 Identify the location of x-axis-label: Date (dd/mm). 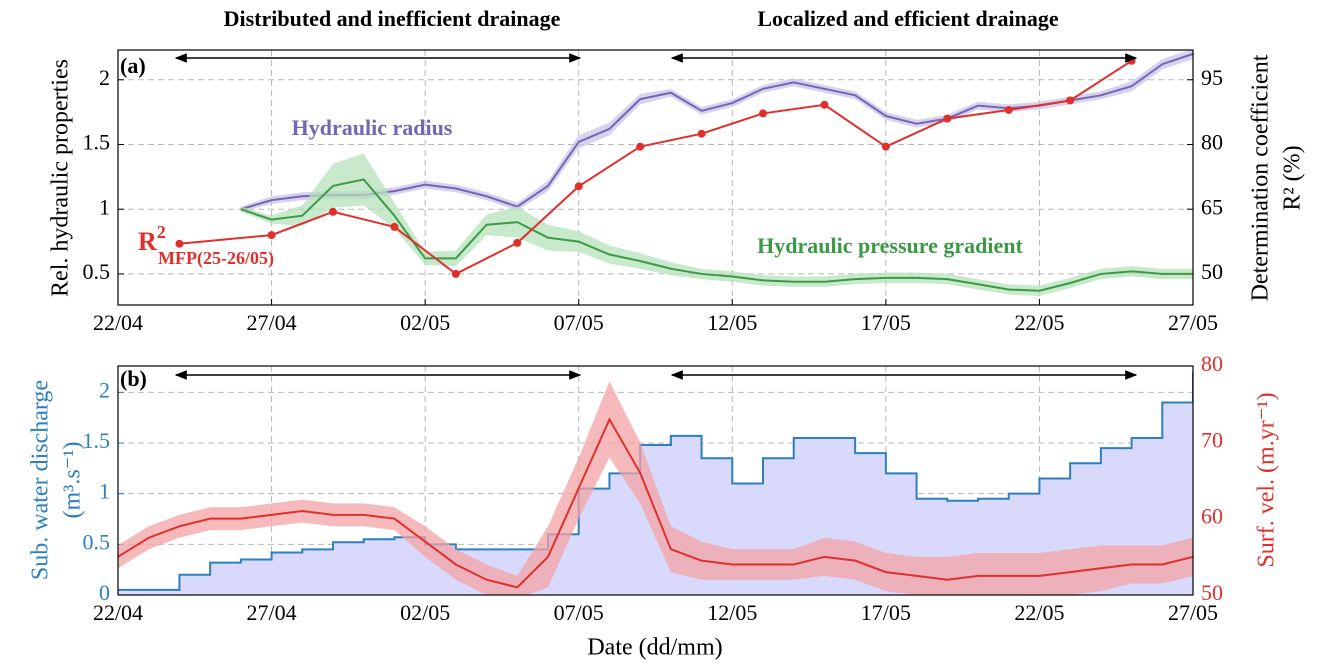
(654, 648).